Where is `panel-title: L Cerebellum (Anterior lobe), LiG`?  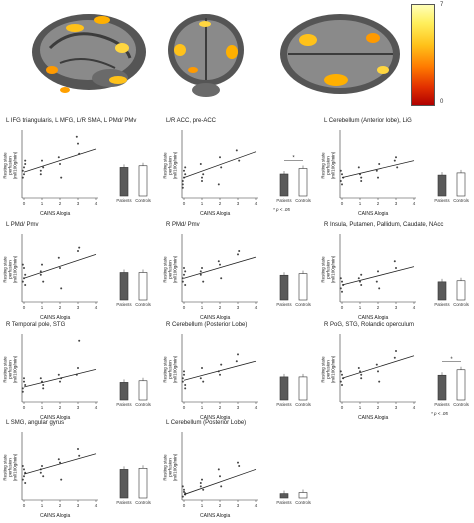 panel-title: L Cerebellum (Anterior lobe), LiG is located at coordinates (368, 121).